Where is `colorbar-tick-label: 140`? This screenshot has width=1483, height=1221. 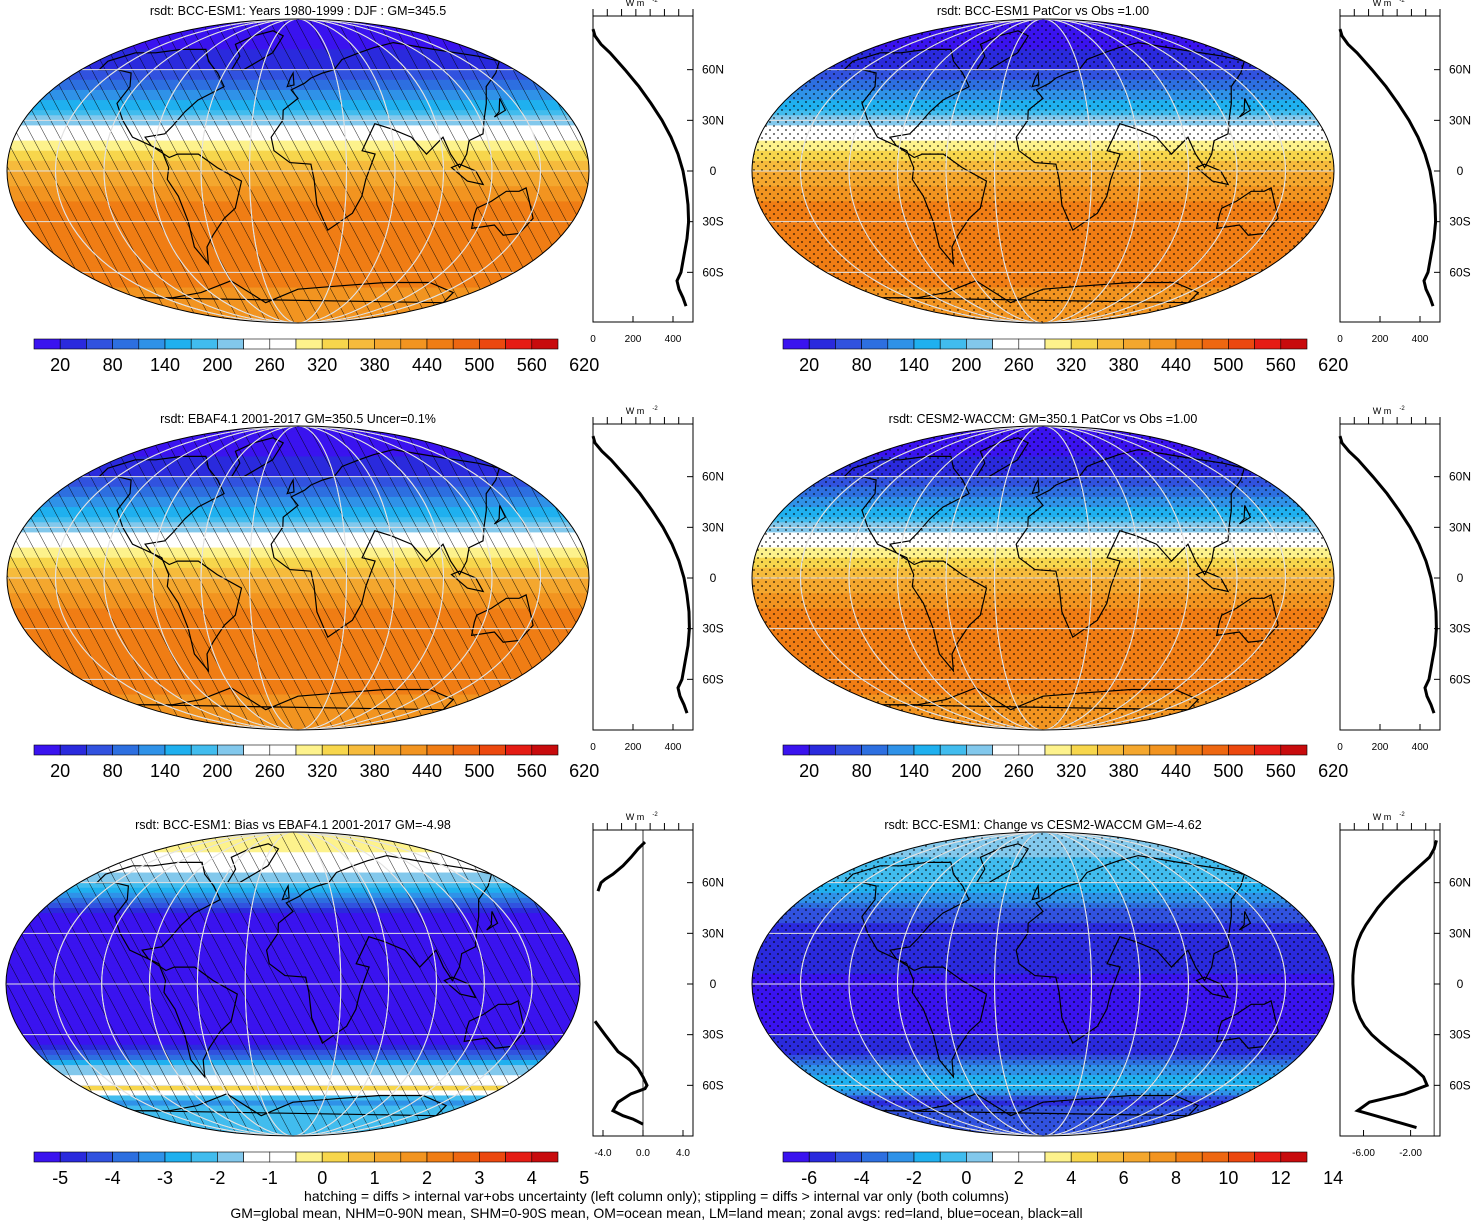
colorbar-tick-label: 140 is located at coordinates (165, 771).